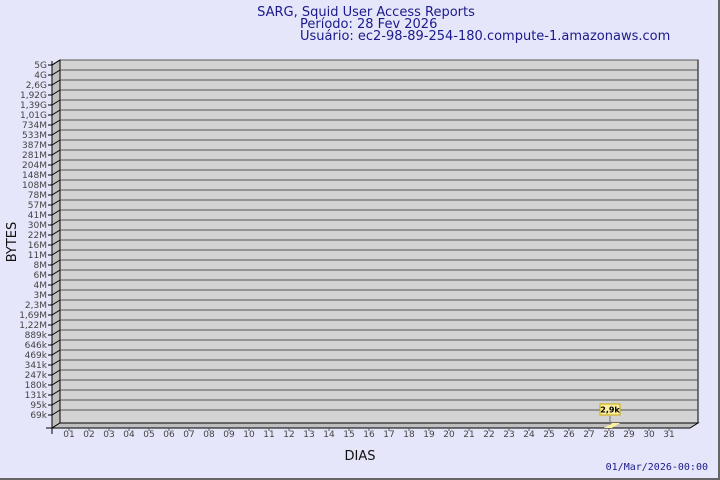 The image size is (720, 480). I want to click on y-tick-label: 57M, so click(37, 206).